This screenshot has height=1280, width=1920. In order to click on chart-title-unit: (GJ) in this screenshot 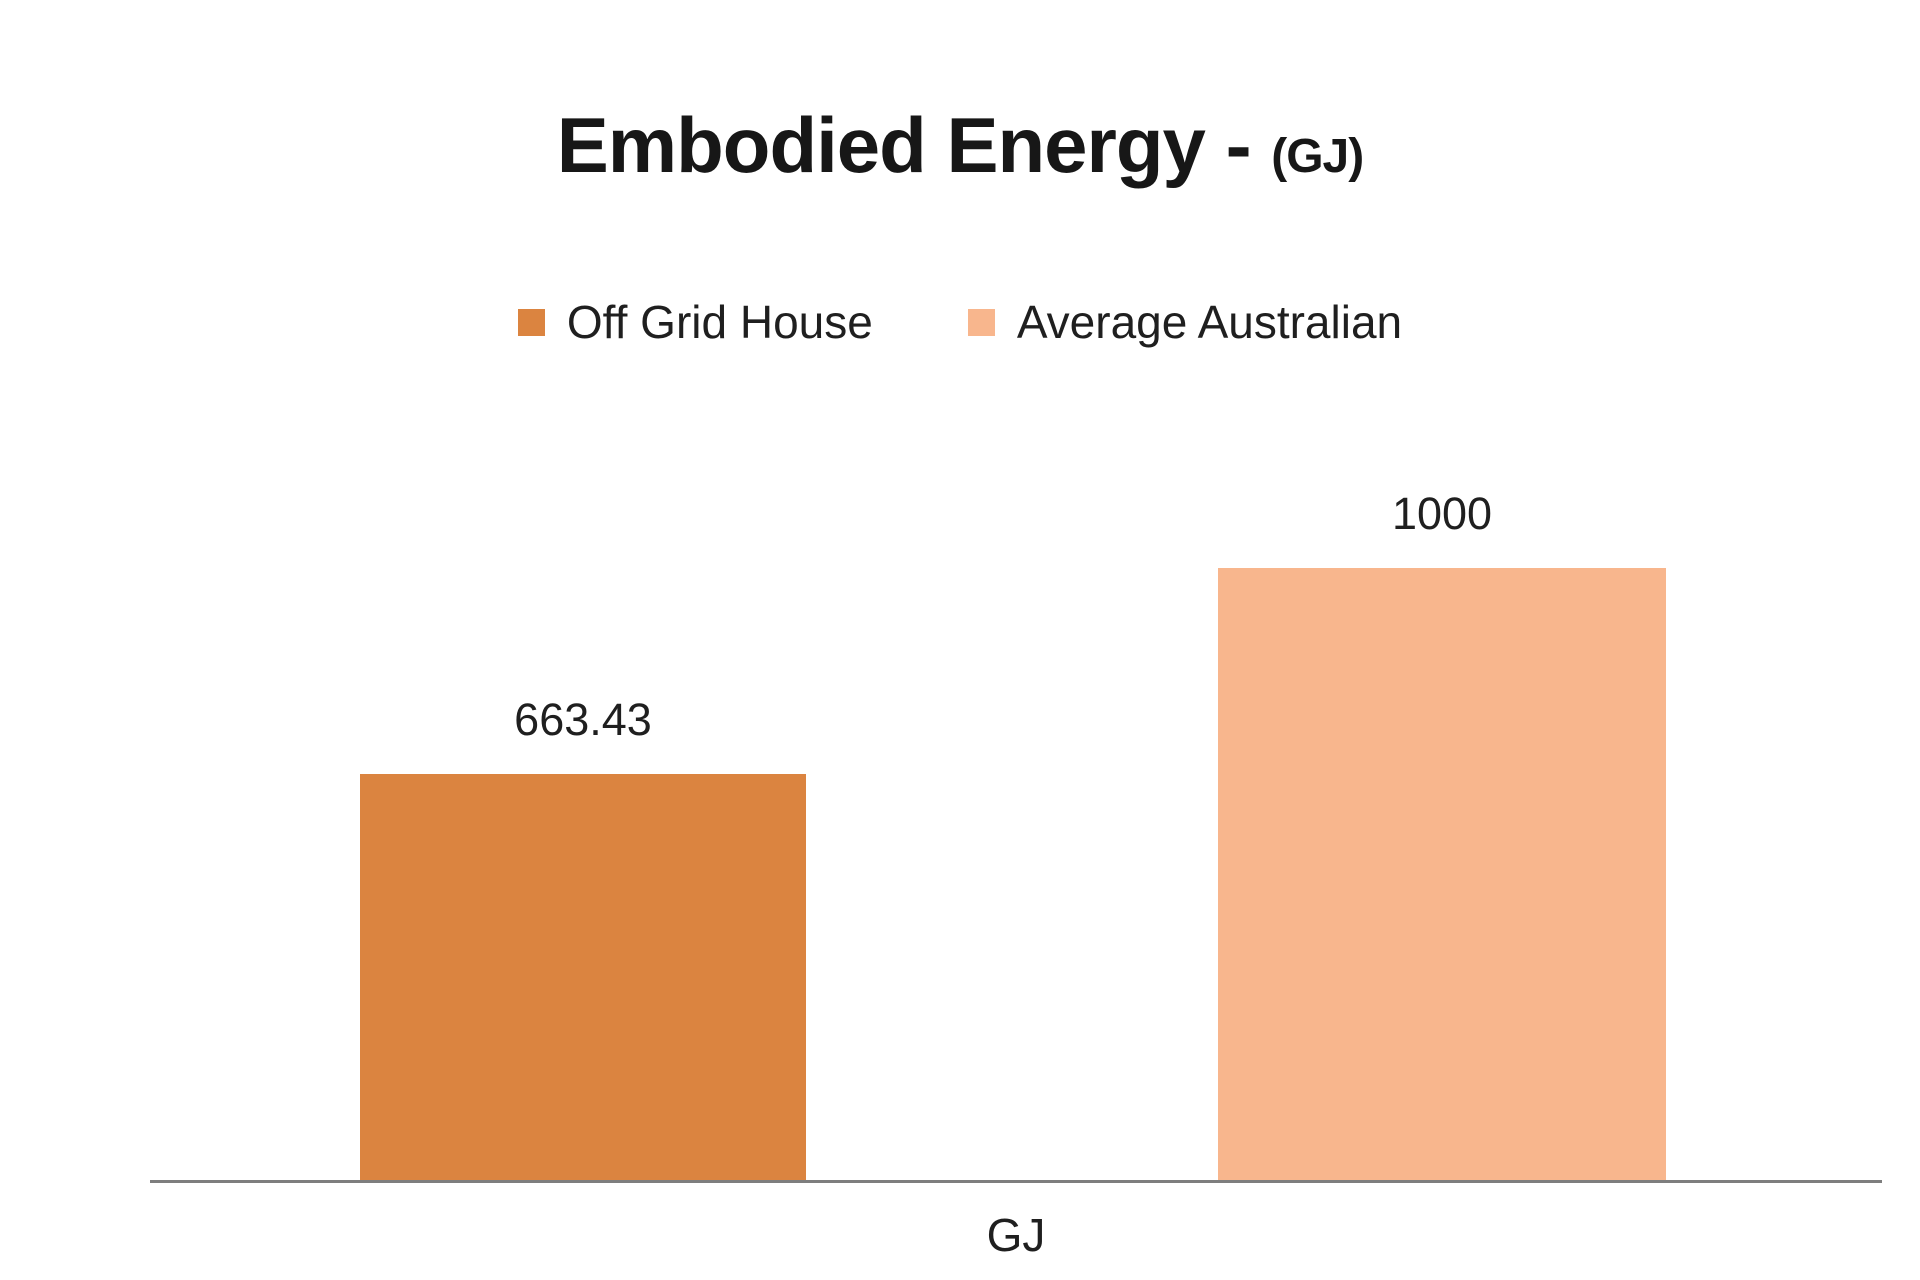, I will do `click(1317, 156)`.